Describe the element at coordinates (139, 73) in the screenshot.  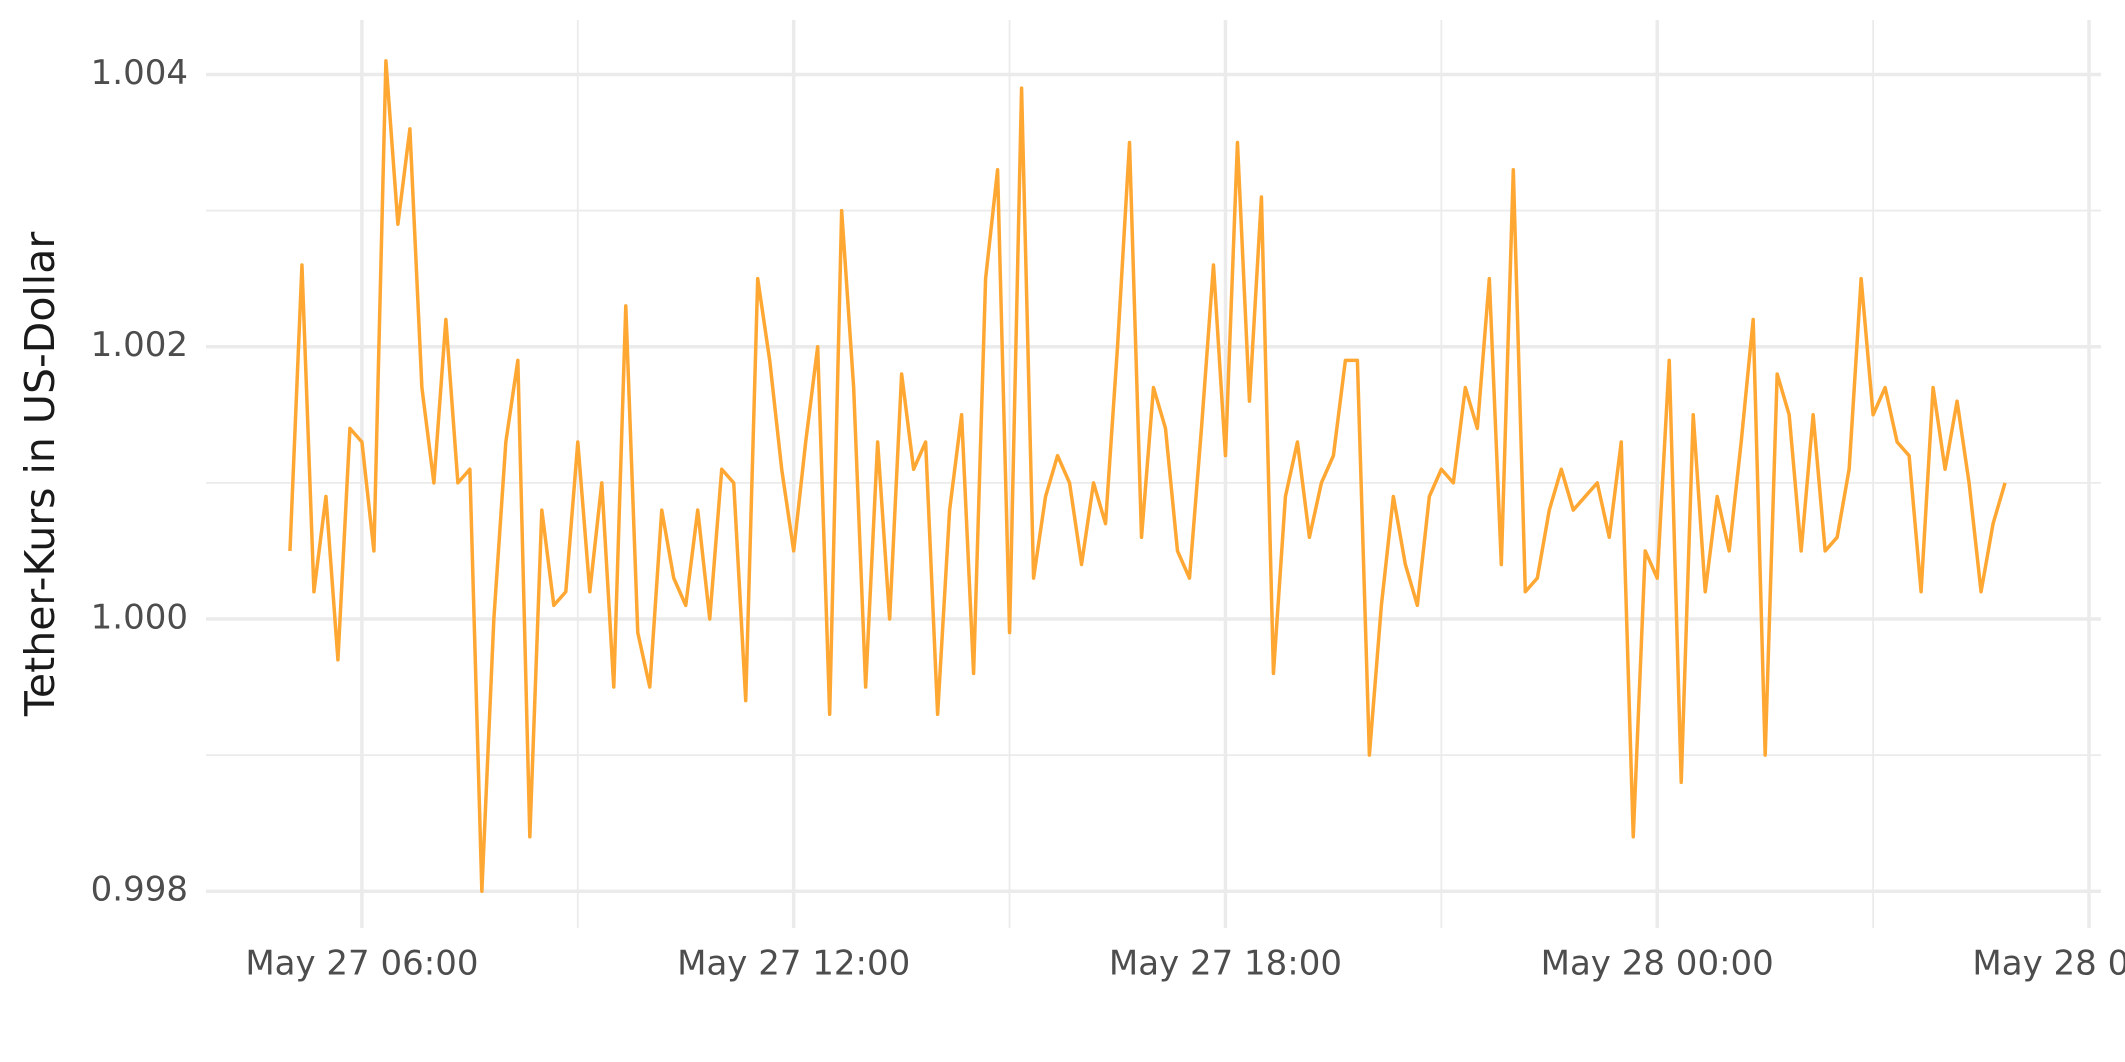
I see `y-tick-label: 1.004` at that location.